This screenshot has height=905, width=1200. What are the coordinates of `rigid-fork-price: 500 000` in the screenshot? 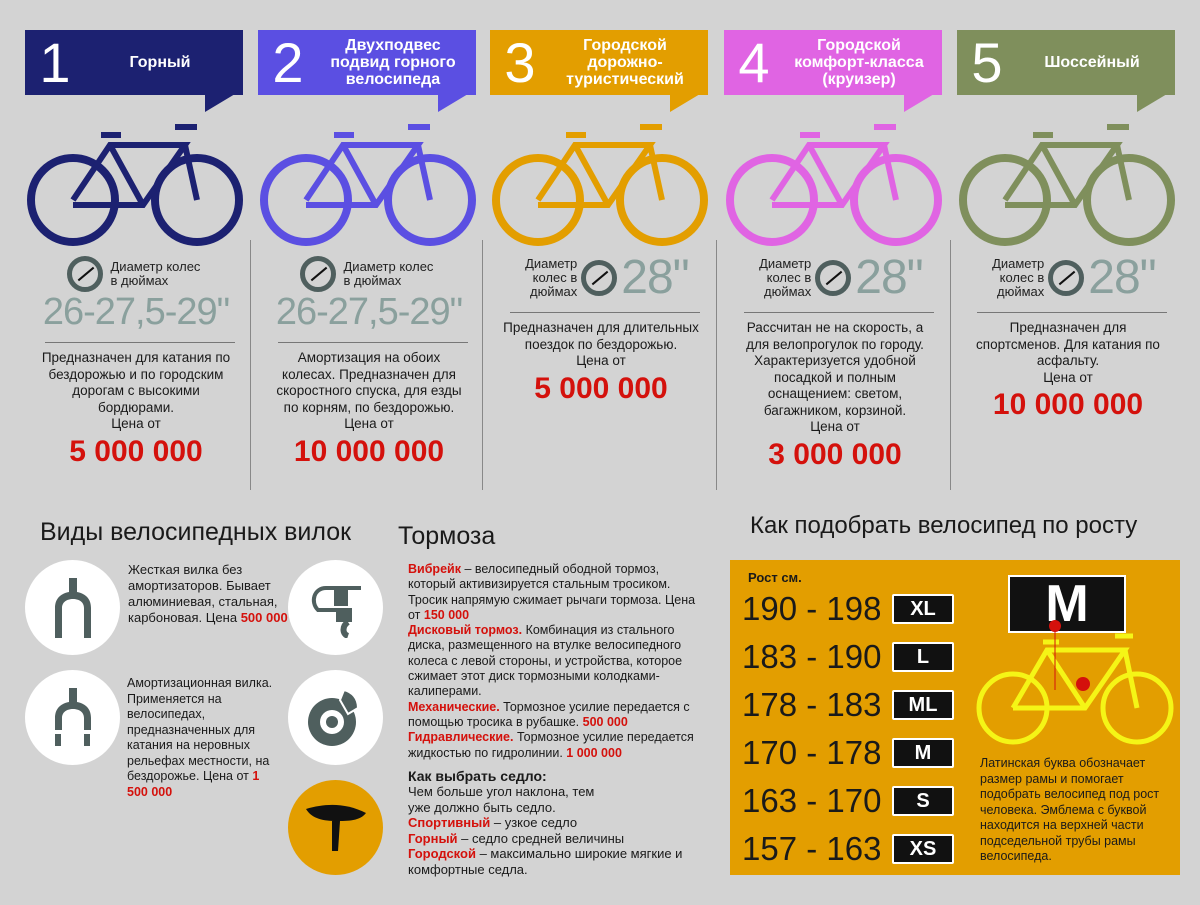 It's located at (264, 617).